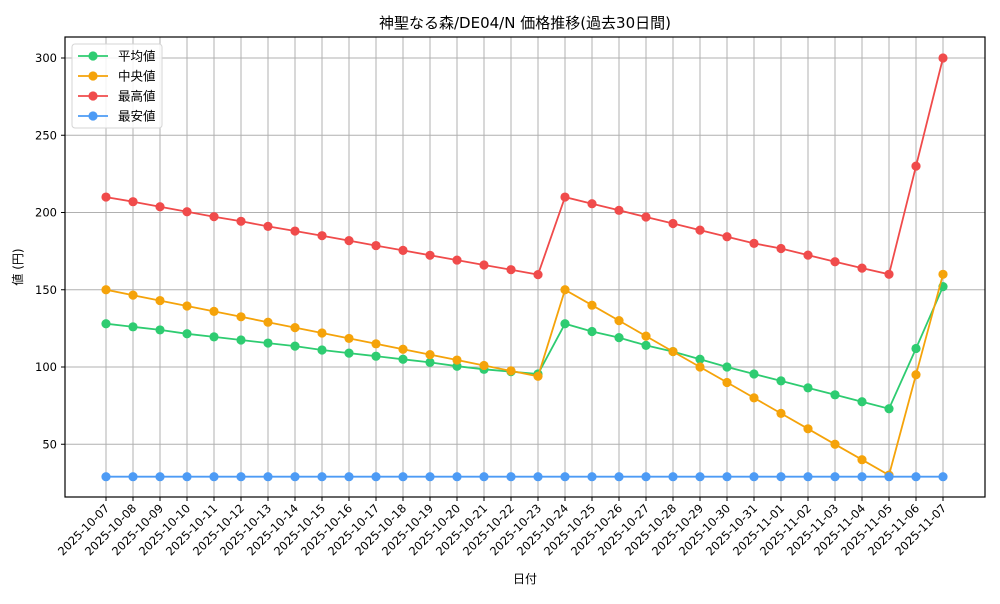  I want to click on y-tick-label: 250, so click(46, 135).